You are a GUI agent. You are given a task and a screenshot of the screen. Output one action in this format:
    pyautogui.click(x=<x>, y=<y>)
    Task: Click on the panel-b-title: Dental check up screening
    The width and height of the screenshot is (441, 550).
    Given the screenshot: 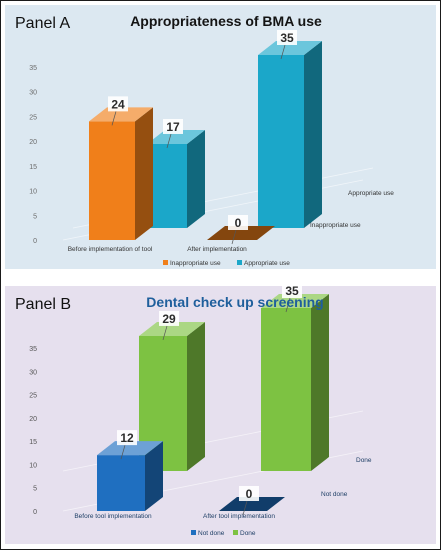 What is the action you would take?
    pyautogui.click(x=235, y=302)
    